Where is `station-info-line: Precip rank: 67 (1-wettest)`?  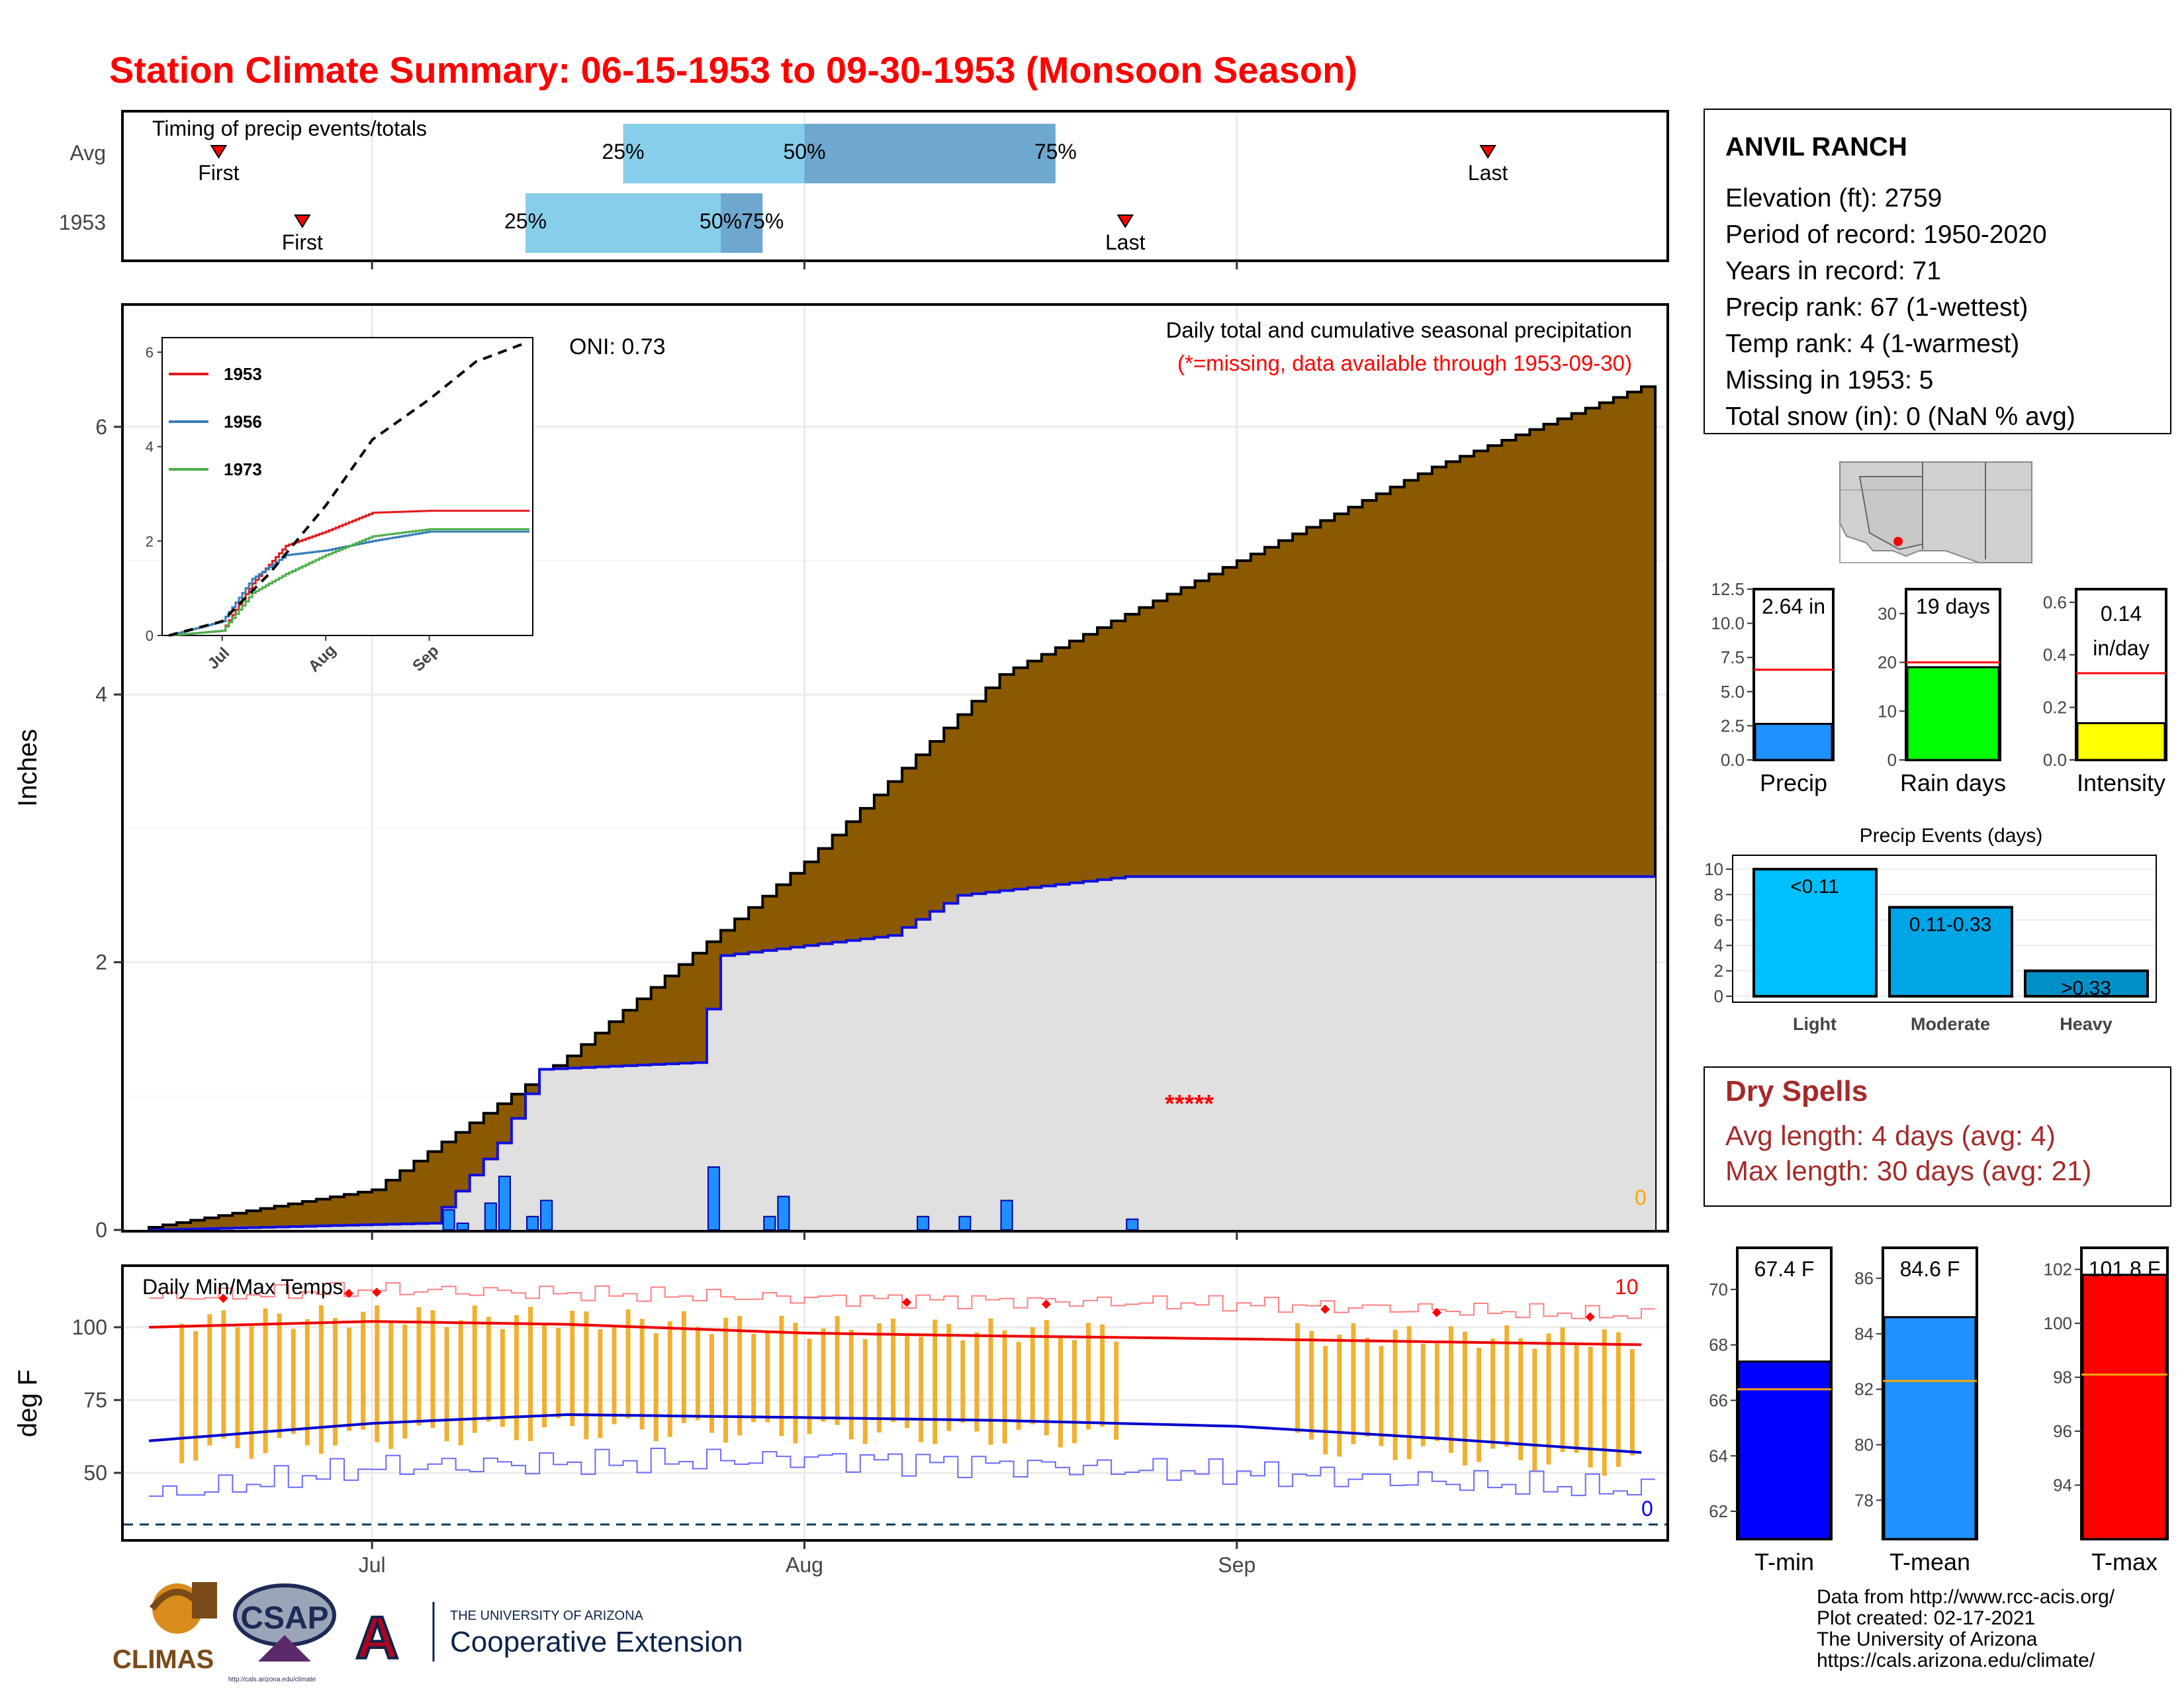 station-info-line: Precip rank: 67 (1-wettest) is located at coordinates (1877, 307).